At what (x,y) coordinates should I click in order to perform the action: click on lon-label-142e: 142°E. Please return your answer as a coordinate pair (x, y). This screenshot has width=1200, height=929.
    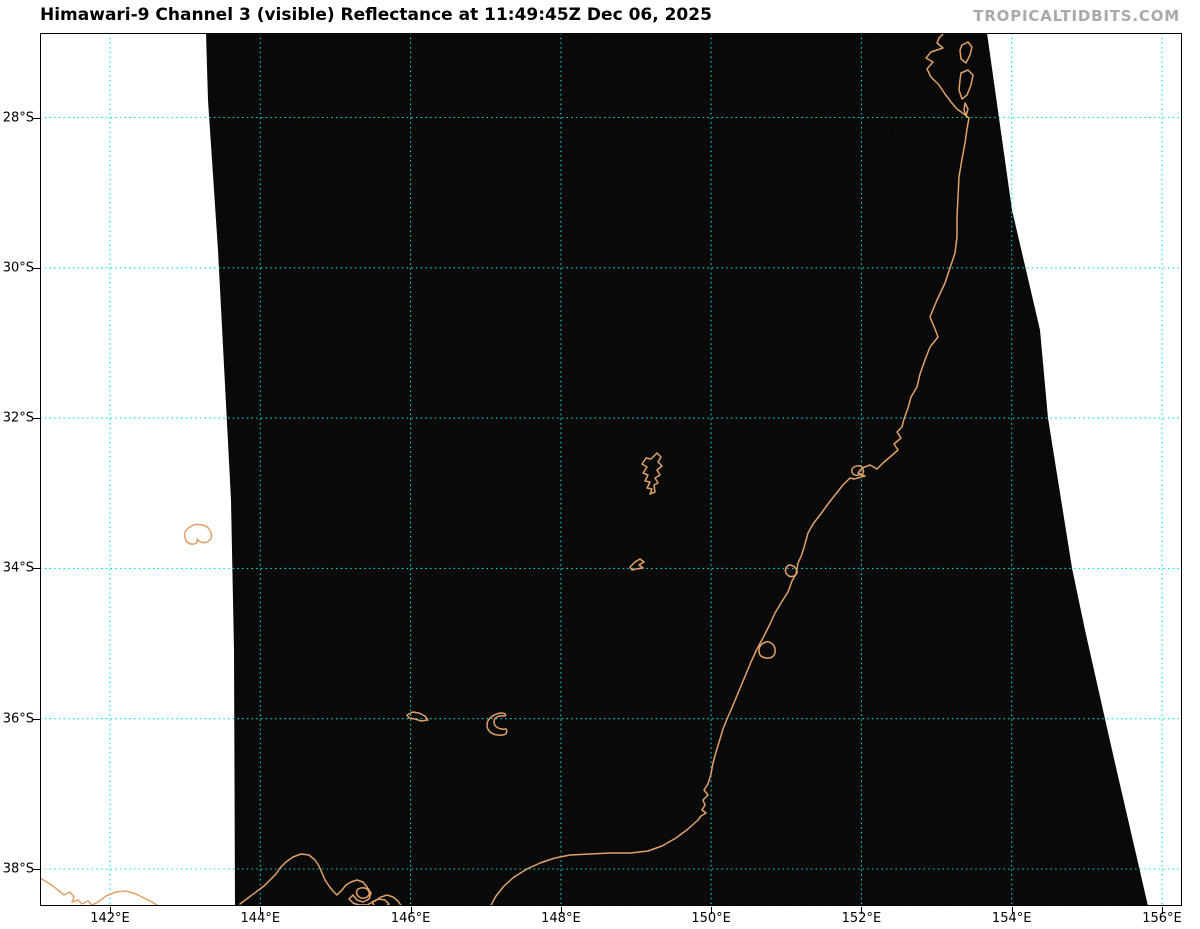
    Looking at the image, I should click on (110, 918).